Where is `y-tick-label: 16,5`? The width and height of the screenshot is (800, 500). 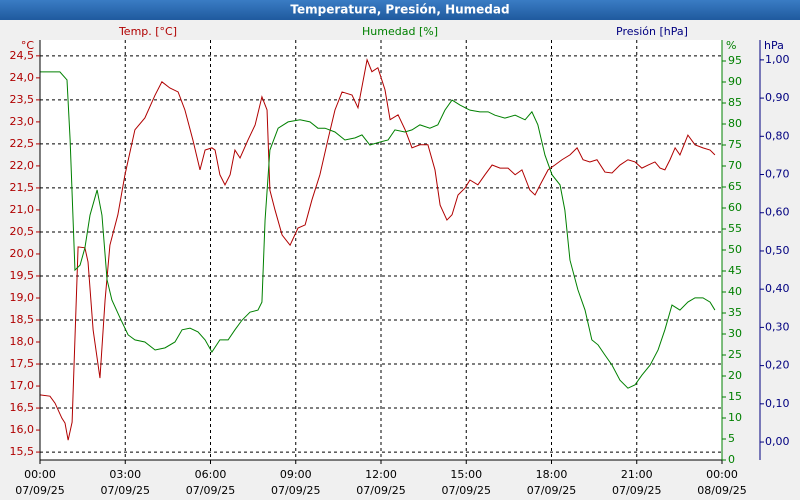 y-tick-label: 16,5 is located at coordinates (22, 407).